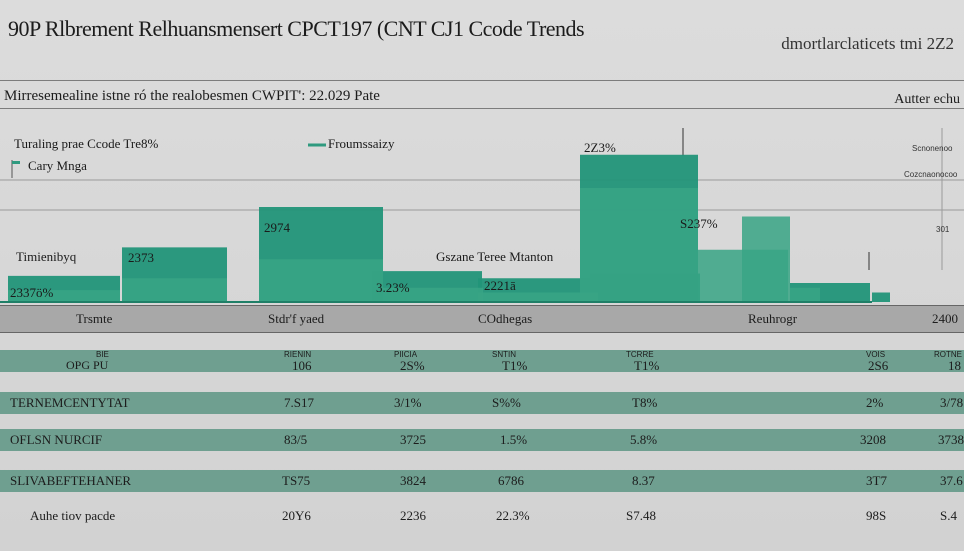  I want to click on table-cell: 98S, so click(876, 515).